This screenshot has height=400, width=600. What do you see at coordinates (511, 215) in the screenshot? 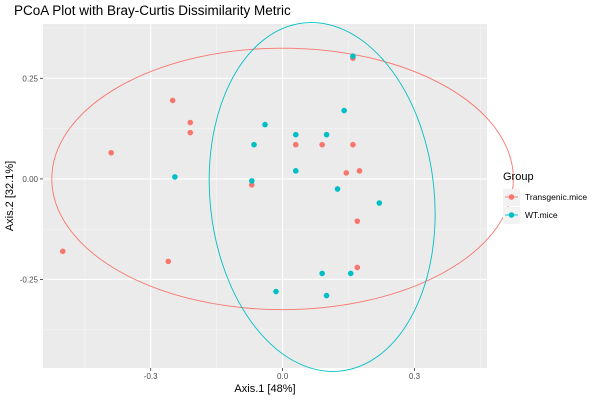
I see `legend-key-point-wt-mice` at bounding box center [511, 215].